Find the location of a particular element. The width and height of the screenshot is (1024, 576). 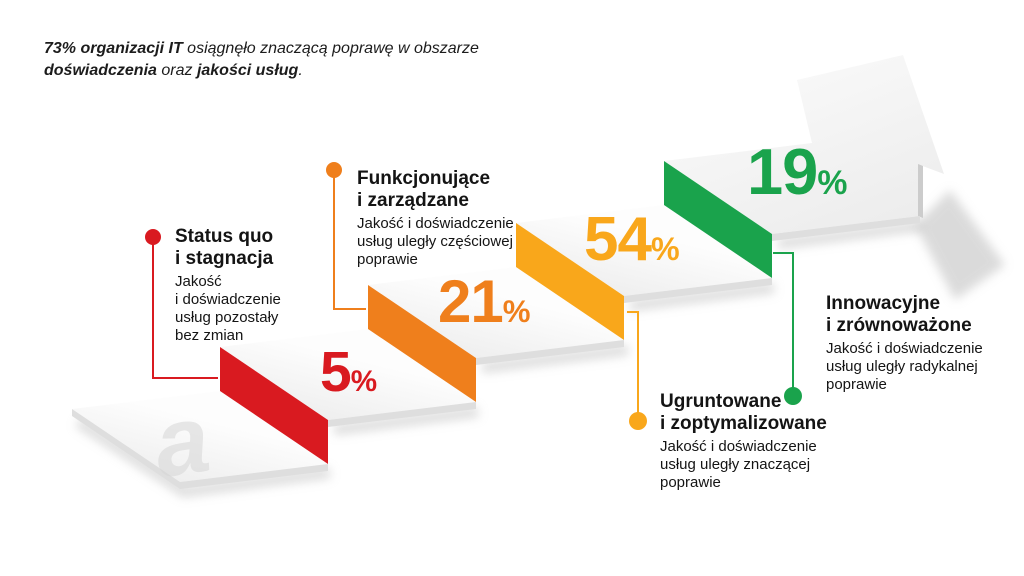

riser-innowacyjne is located at coordinates (718, 219).